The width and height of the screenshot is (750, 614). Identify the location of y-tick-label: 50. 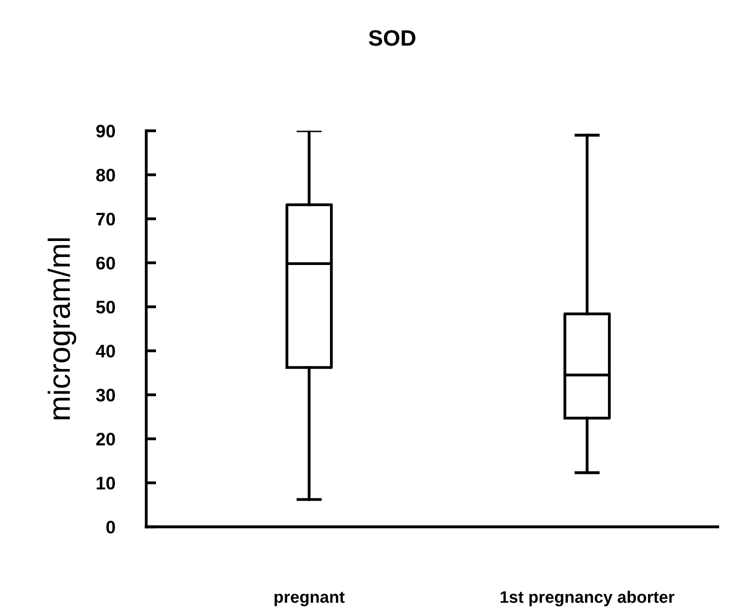
(105, 307).